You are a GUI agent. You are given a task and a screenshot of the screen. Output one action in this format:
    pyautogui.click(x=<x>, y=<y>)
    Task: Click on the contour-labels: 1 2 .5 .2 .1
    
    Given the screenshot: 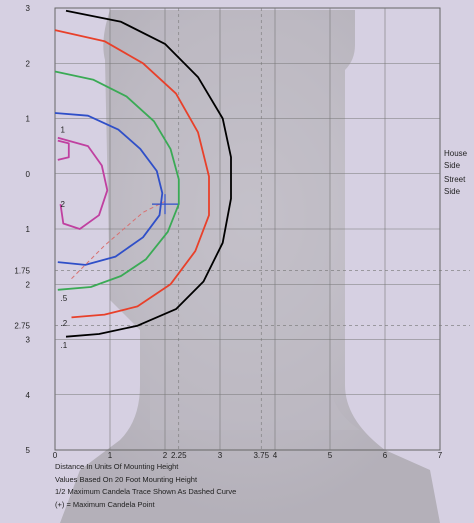 What is the action you would take?
    pyautogui.click(x=64, y=238)
    